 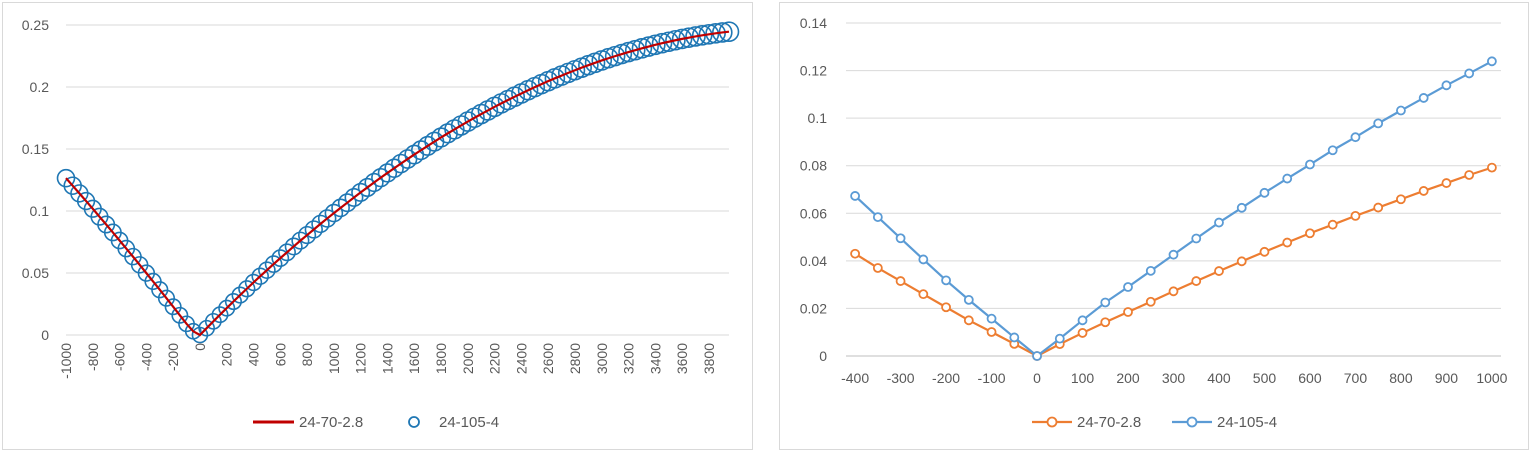 I want to click on x-tick-label: 300, so click(x=1174, y=378).